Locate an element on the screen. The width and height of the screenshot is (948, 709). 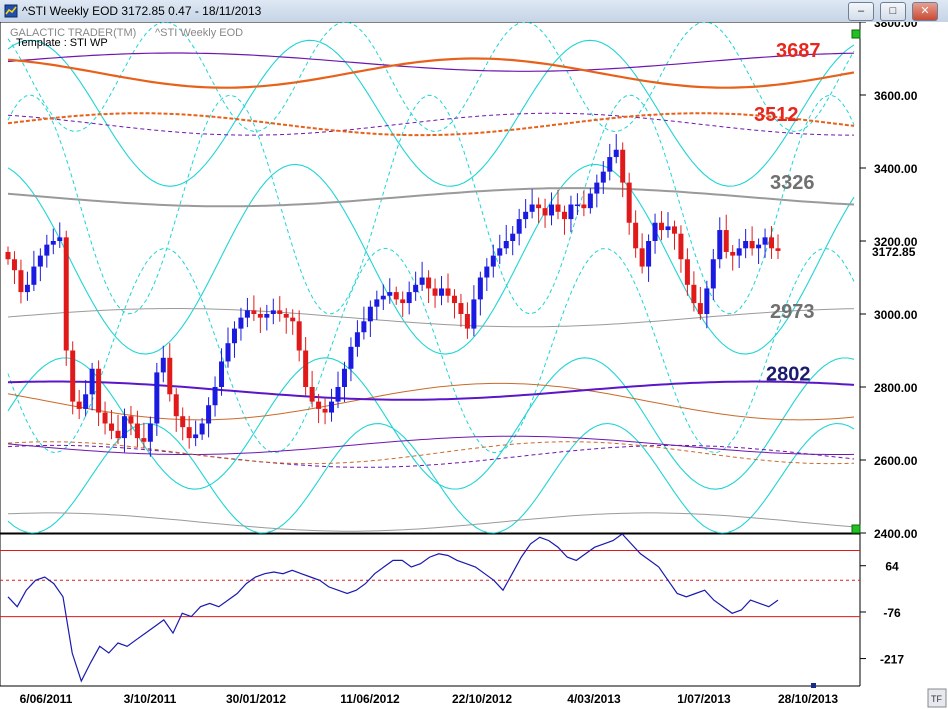
restore-button: □ is located at coordinates (893, 11).